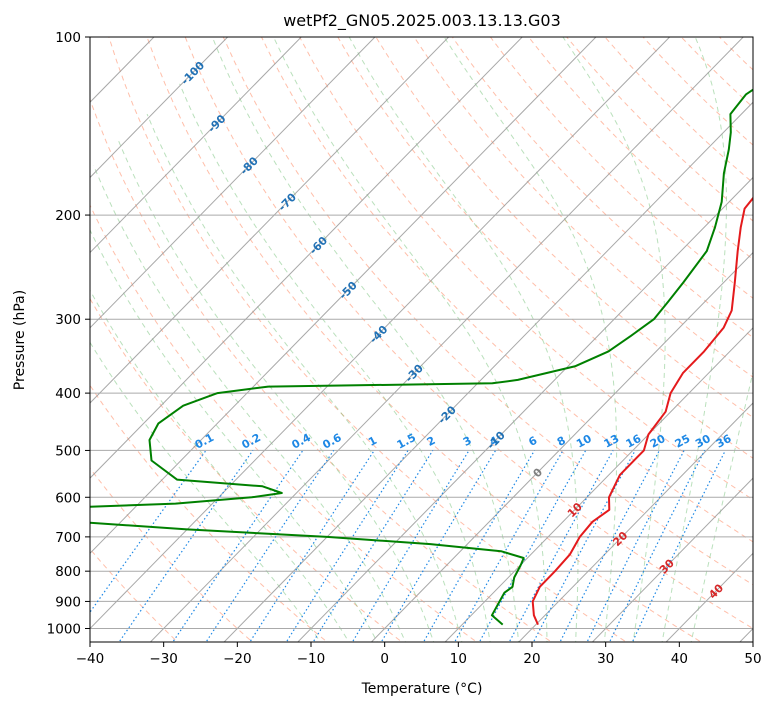 The image size is (775, 708). I want to click on y-axis-title: Pressure (hPa), so click(20, 340).